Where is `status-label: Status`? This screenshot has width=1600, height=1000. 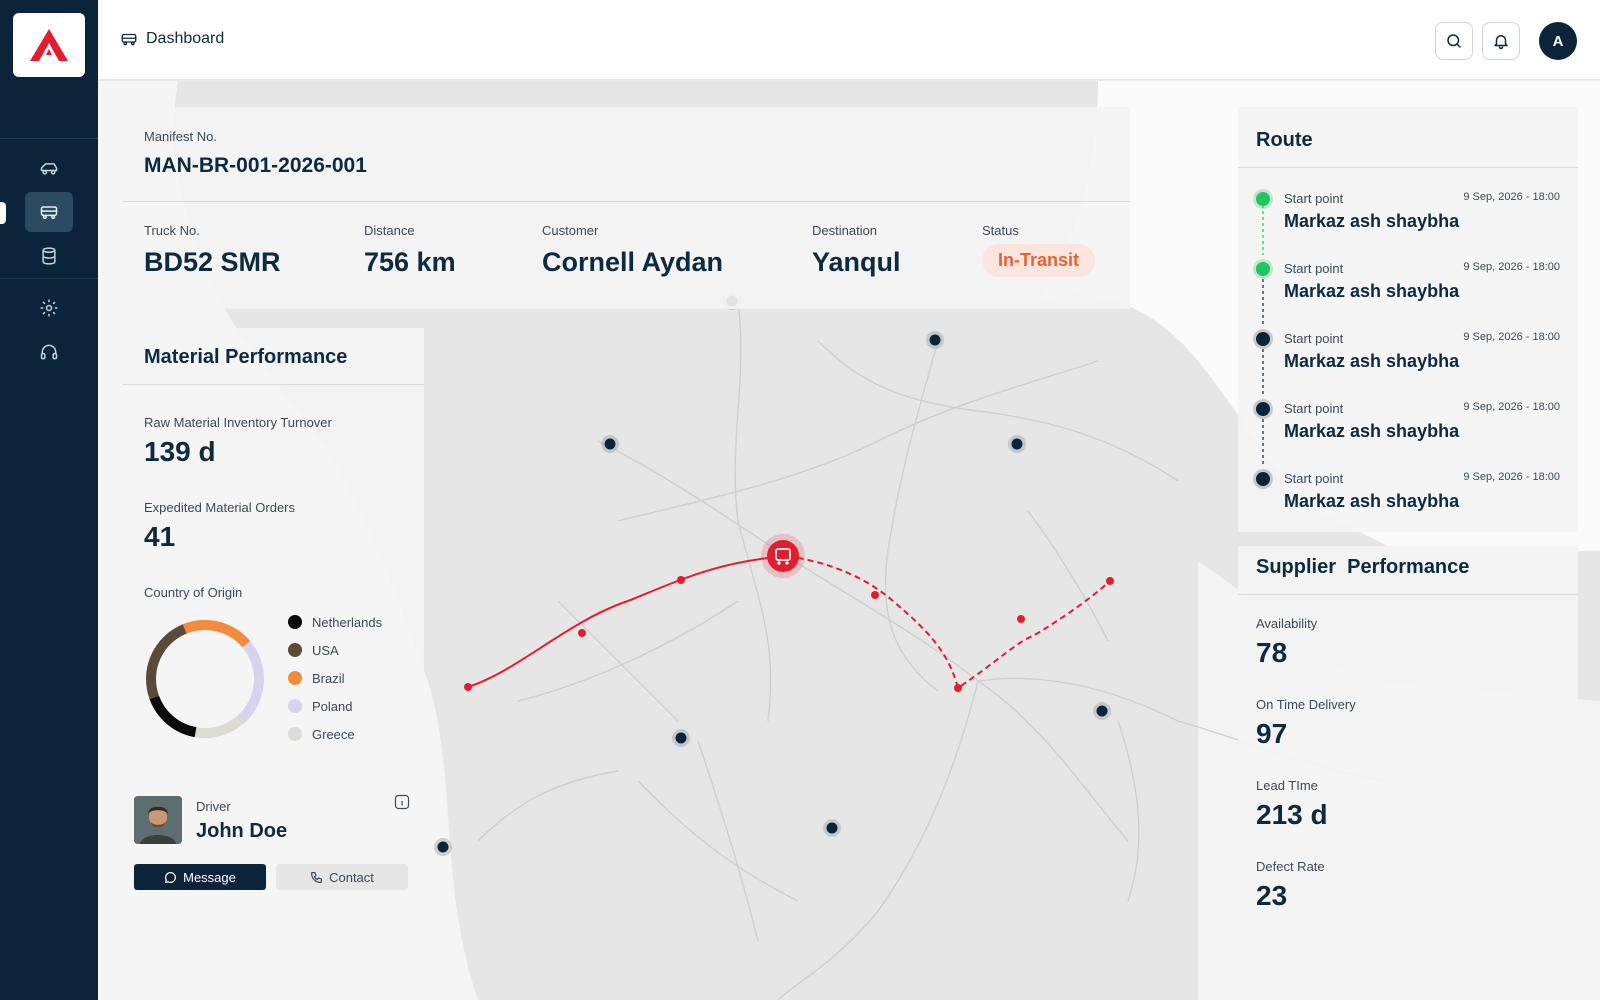
status-label: Status is located at coordinates (1000, 230).